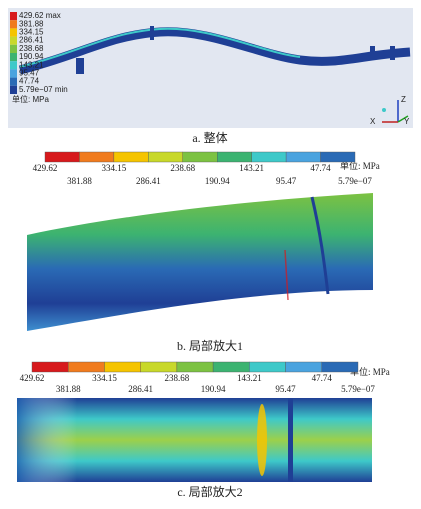 This screenshot has width=421, height=509. I want to click on origin-dot, so click(384, 110).